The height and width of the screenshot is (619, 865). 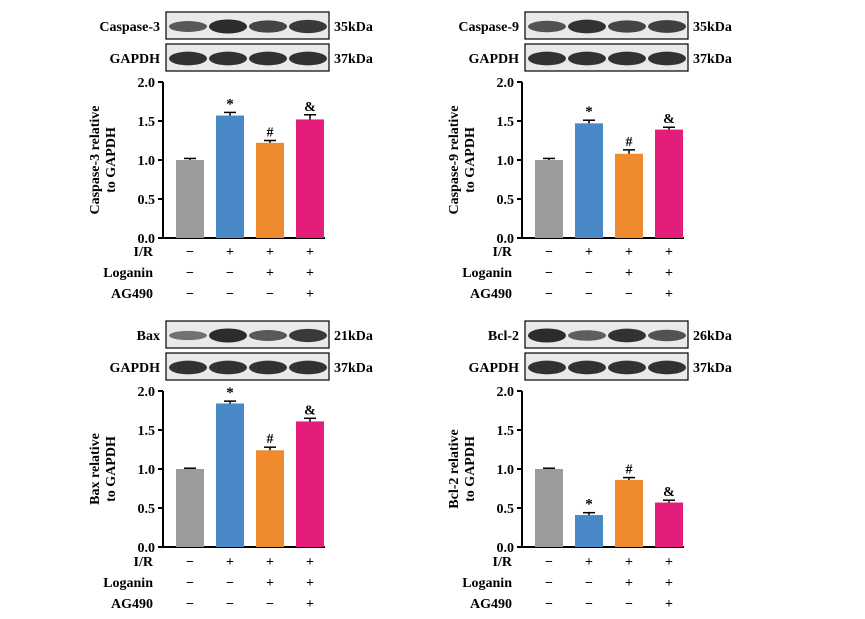 I want to click on blot-protein-label: Bax, so click(x=148, y=336).